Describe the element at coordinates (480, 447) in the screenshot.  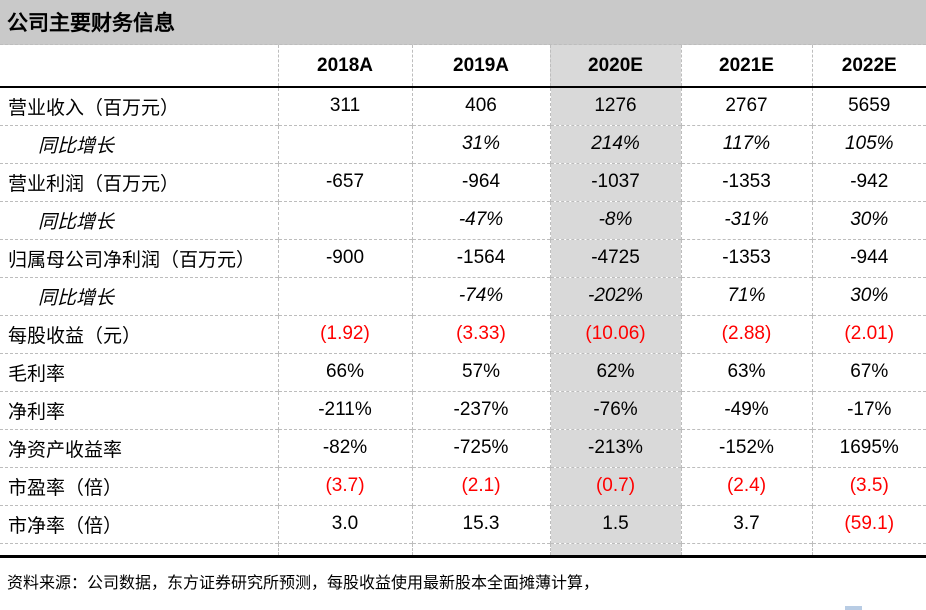
I see `cell: -725%` at that location.